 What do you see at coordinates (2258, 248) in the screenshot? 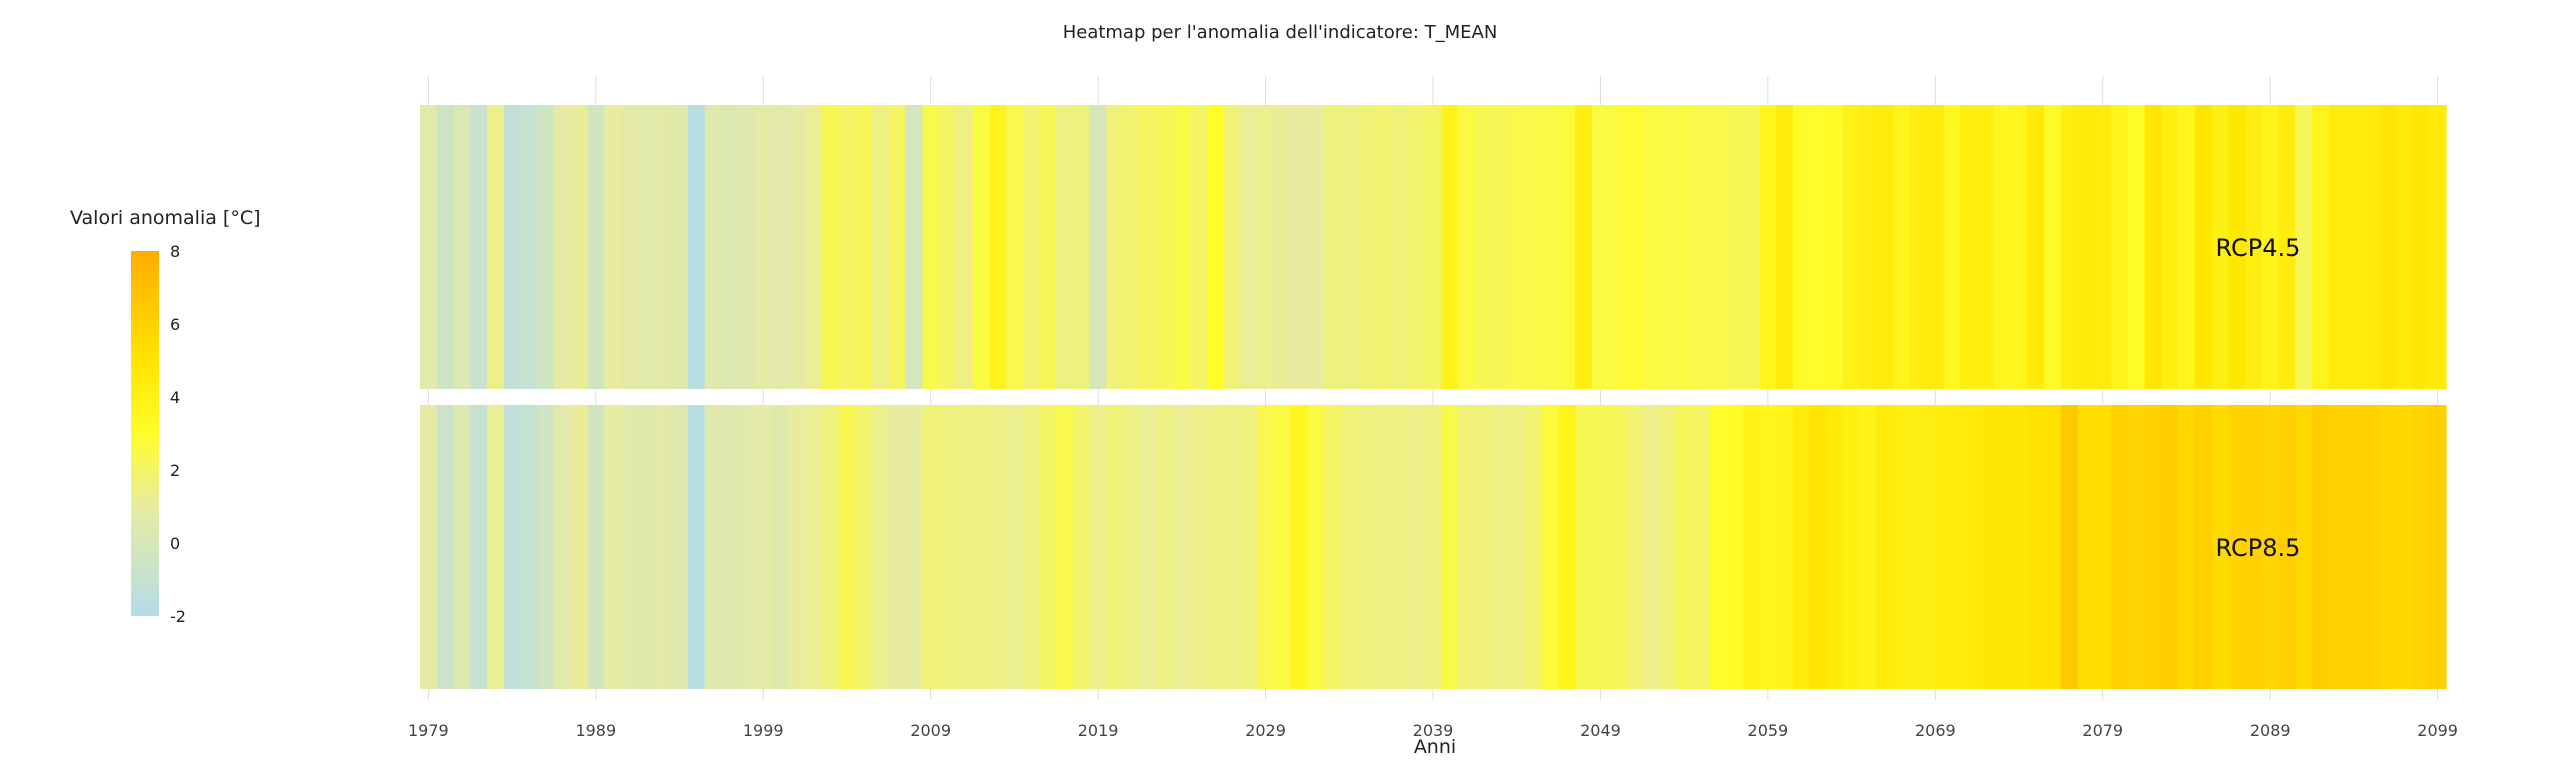
I see `series-label: RCP4.5` at bounding box center [2258, 248].